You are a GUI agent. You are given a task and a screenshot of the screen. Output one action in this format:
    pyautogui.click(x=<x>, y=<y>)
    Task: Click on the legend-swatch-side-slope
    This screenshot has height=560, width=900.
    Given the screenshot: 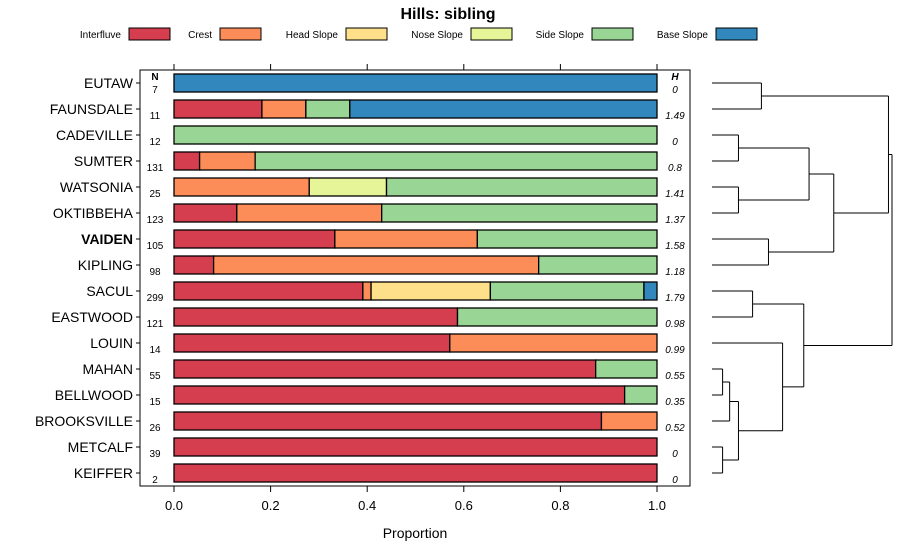 What is the action you would take?
    pyautogui.click(x=612, y=34)
    